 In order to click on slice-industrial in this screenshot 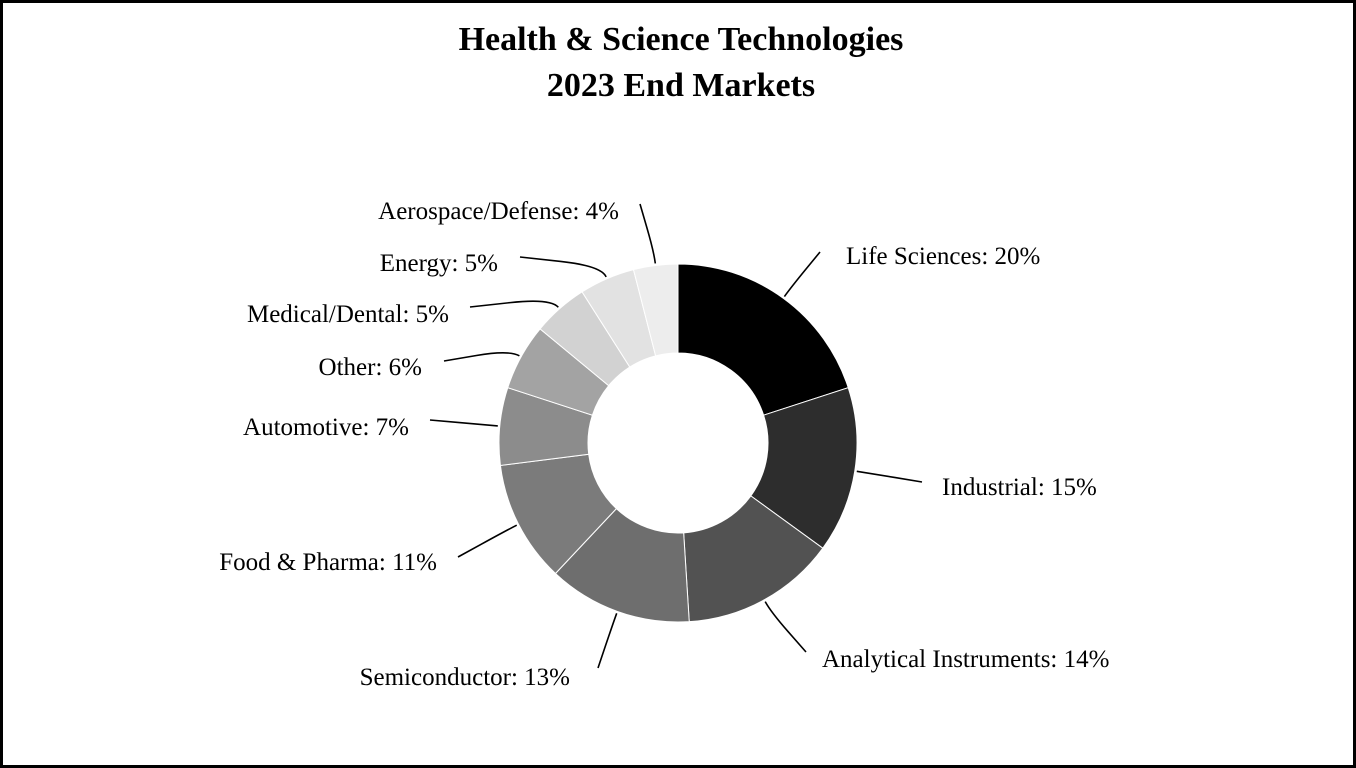, I will do `click(804, 468)`.